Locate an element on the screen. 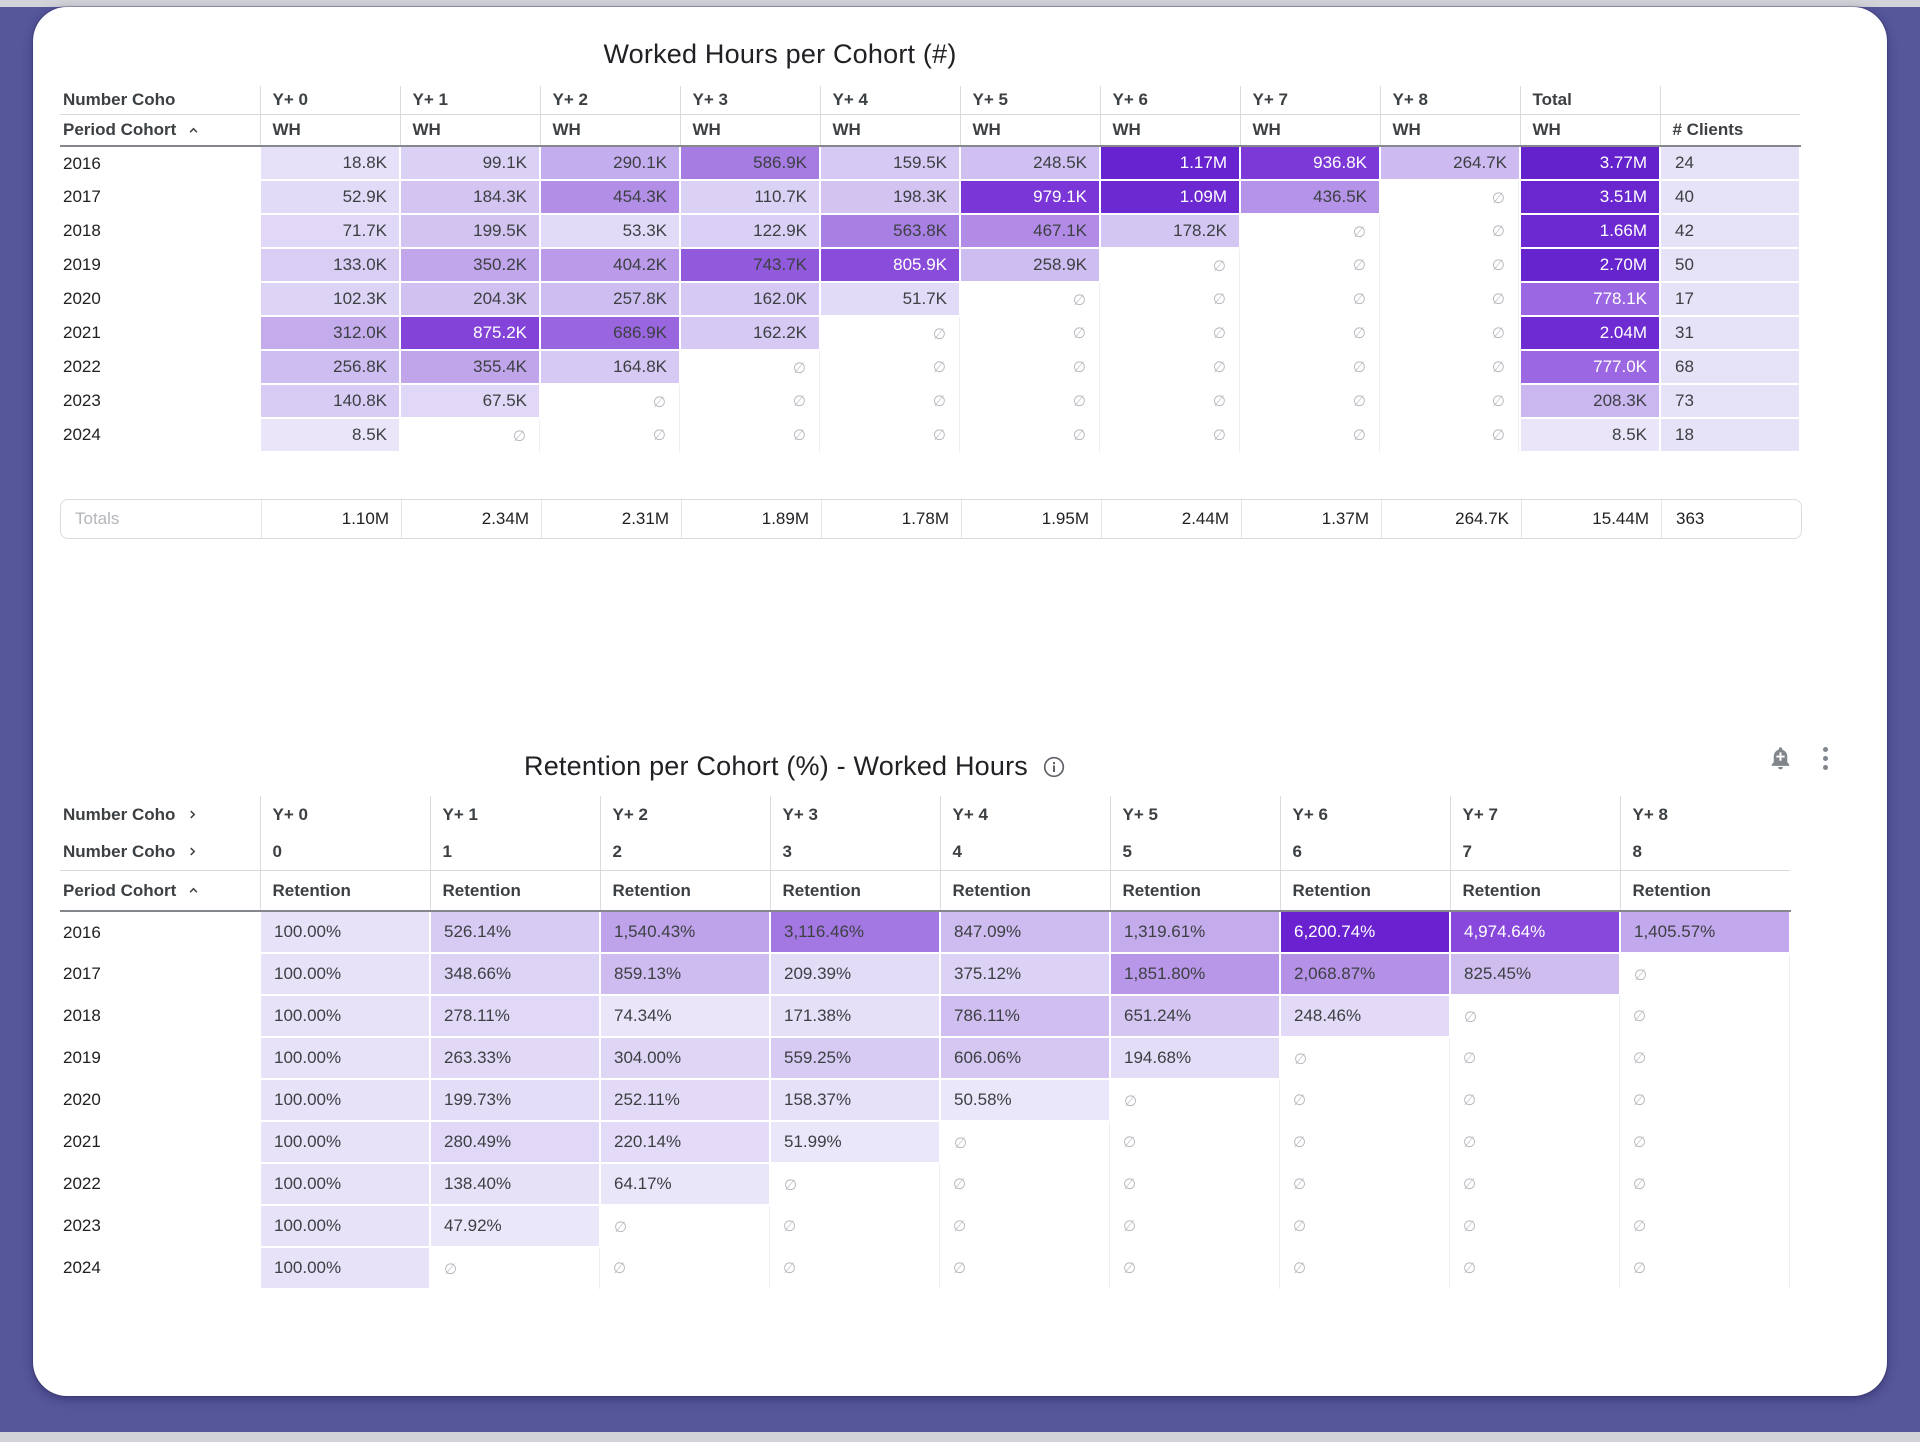 This screenshot has width=1920, height=1442. heatmap-cell: 3.51M is located at coordinates (1590, 197).